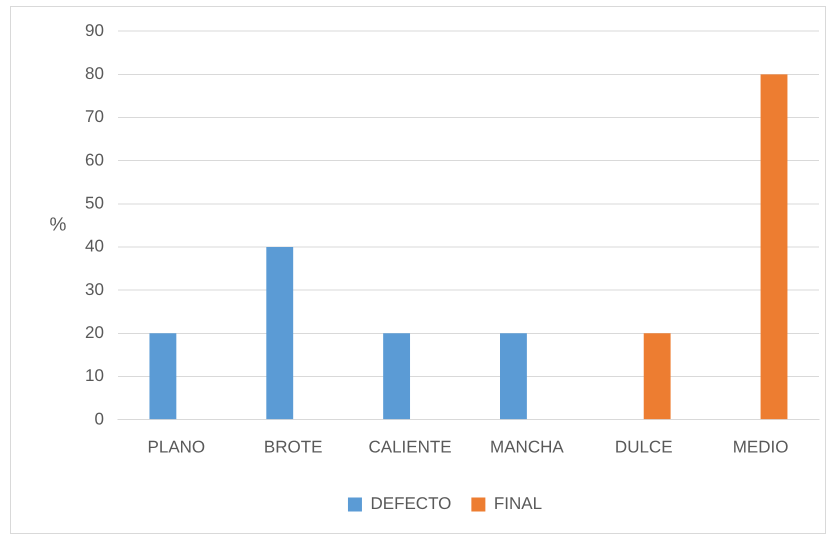  What do you see at coordinates (411, 504) in the screenshot?
I see `legend-label: DEFECTO` at bounding box center [411, 504].